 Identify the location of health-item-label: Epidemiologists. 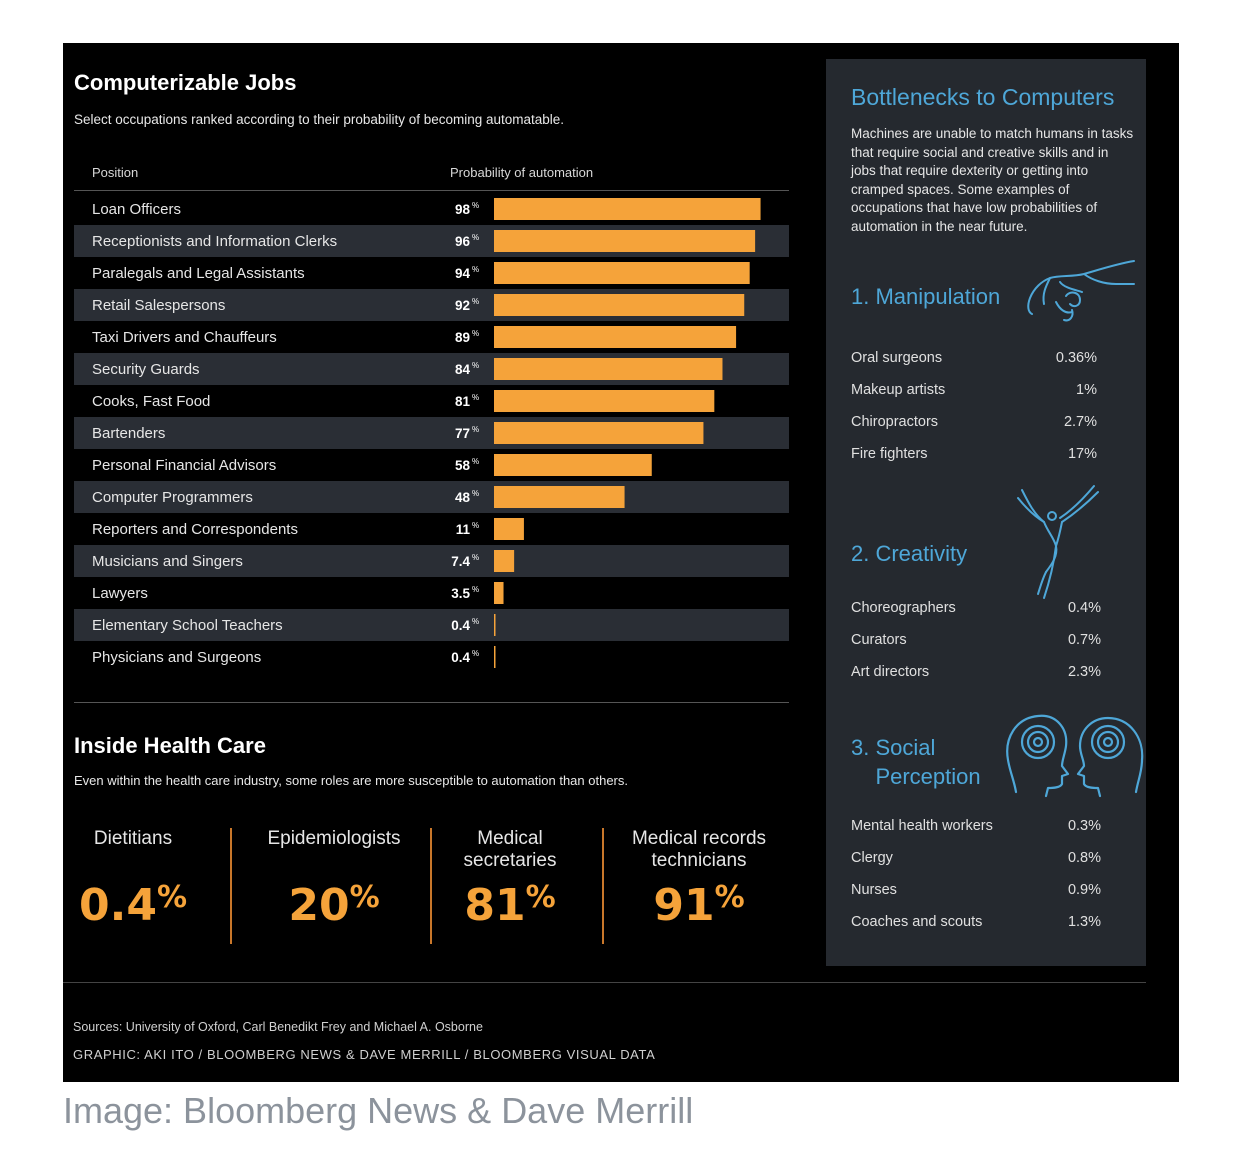
(334, 839).